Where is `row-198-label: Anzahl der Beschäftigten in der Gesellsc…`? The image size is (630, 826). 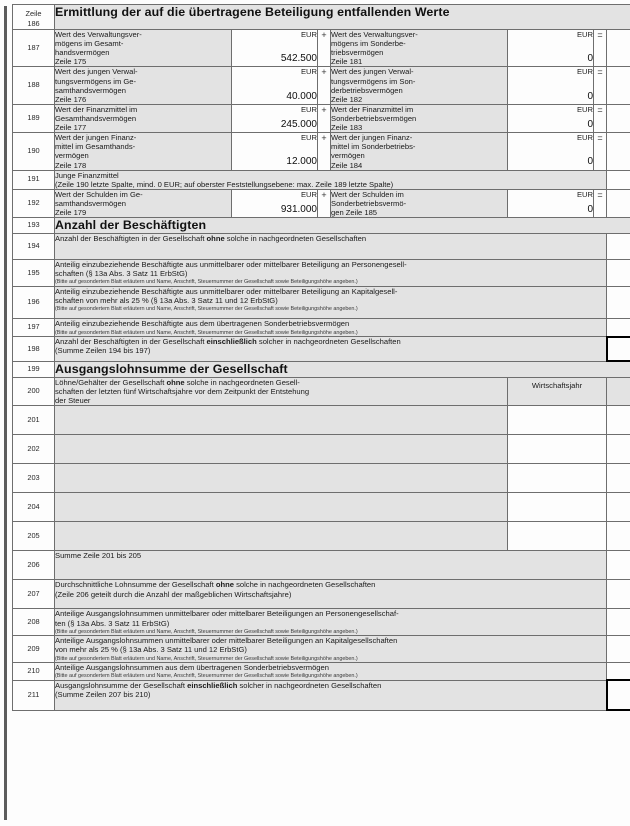
row-198-label: Anzahl der Beschäftigten in der Gesellsc… is located at coordinates (330, 349).